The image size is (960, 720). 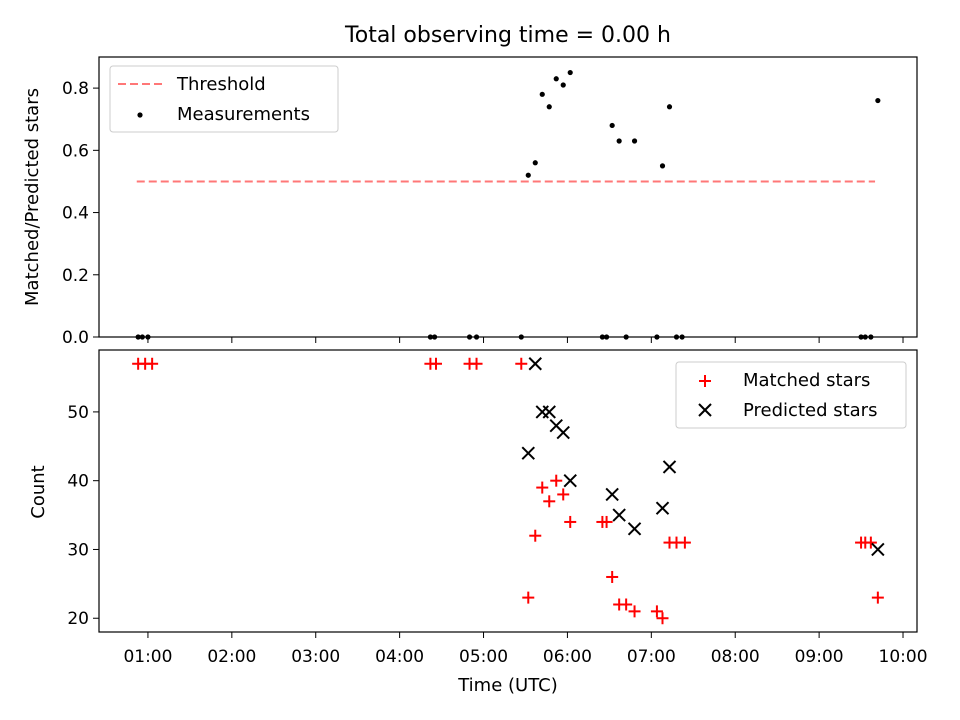 I want to click on x-axis-label: Time (UTC), so click(x=507, y=685).